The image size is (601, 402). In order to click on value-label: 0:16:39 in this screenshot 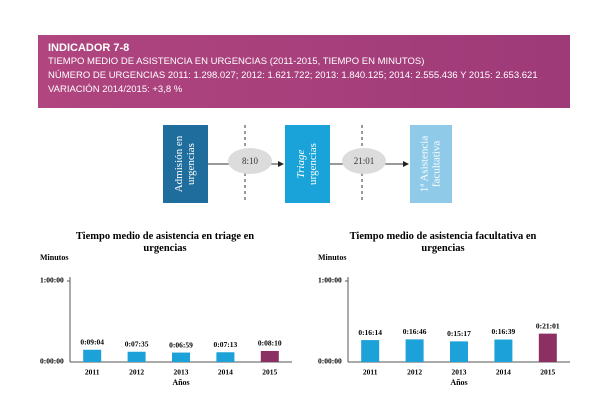, I will do `click(504, 331)`.